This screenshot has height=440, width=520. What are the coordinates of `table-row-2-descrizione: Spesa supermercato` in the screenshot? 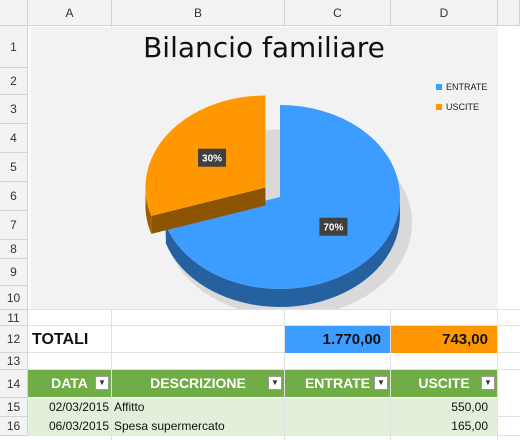 It's located at (198, 426).